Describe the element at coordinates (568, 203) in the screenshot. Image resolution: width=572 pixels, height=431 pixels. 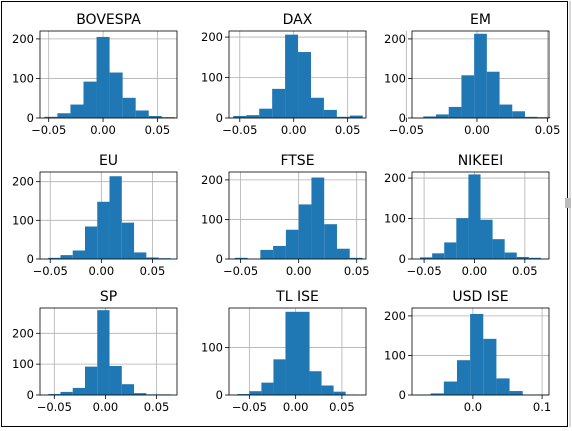
I see `resize-handle` at that location.